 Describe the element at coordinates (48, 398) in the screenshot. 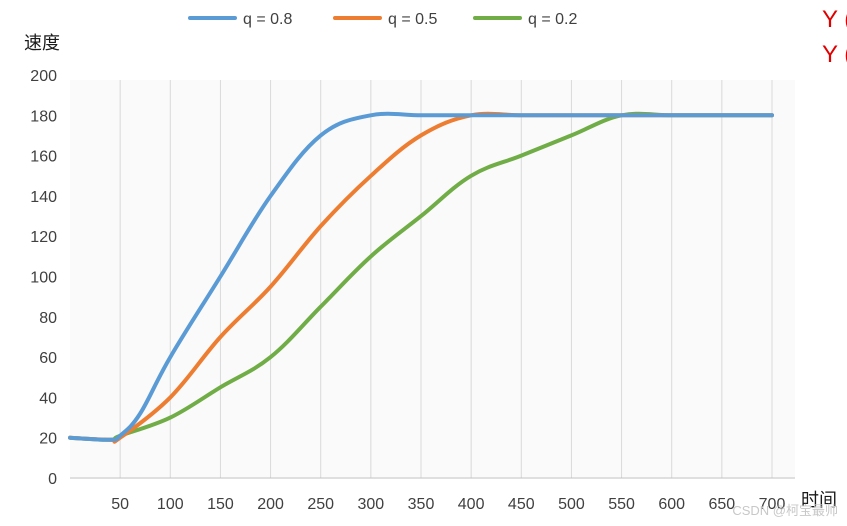

I see `y-tick-label: 40` at that location.